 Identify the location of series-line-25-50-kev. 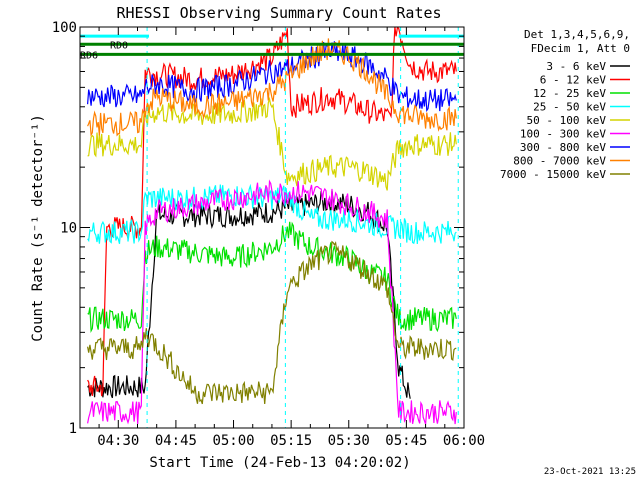
(272, 214).